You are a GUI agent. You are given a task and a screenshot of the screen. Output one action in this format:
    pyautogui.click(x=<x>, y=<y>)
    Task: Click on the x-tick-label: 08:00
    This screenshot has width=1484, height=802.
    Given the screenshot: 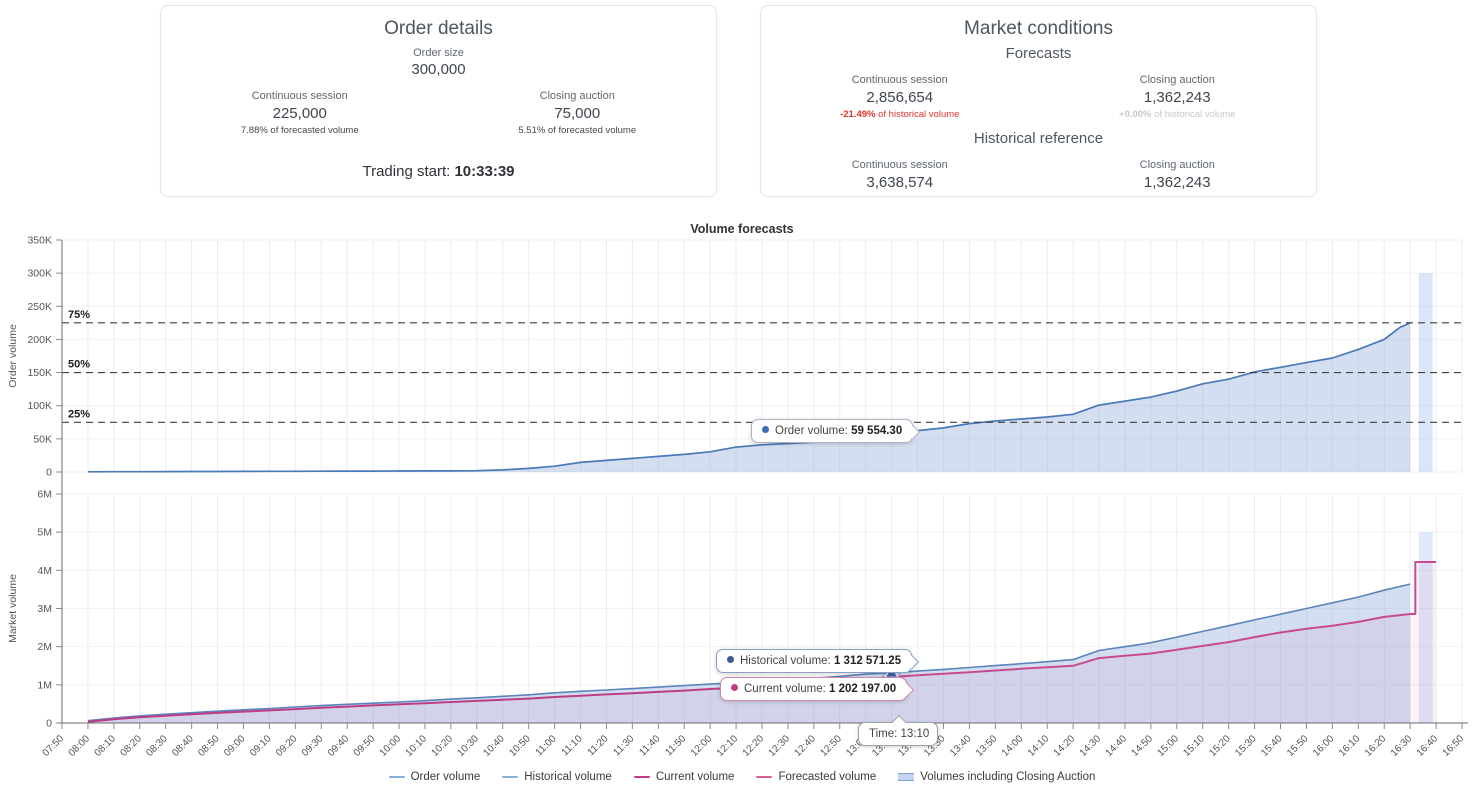 What is the action you would take?
    pyautogui.click(x=80, y=746)
    